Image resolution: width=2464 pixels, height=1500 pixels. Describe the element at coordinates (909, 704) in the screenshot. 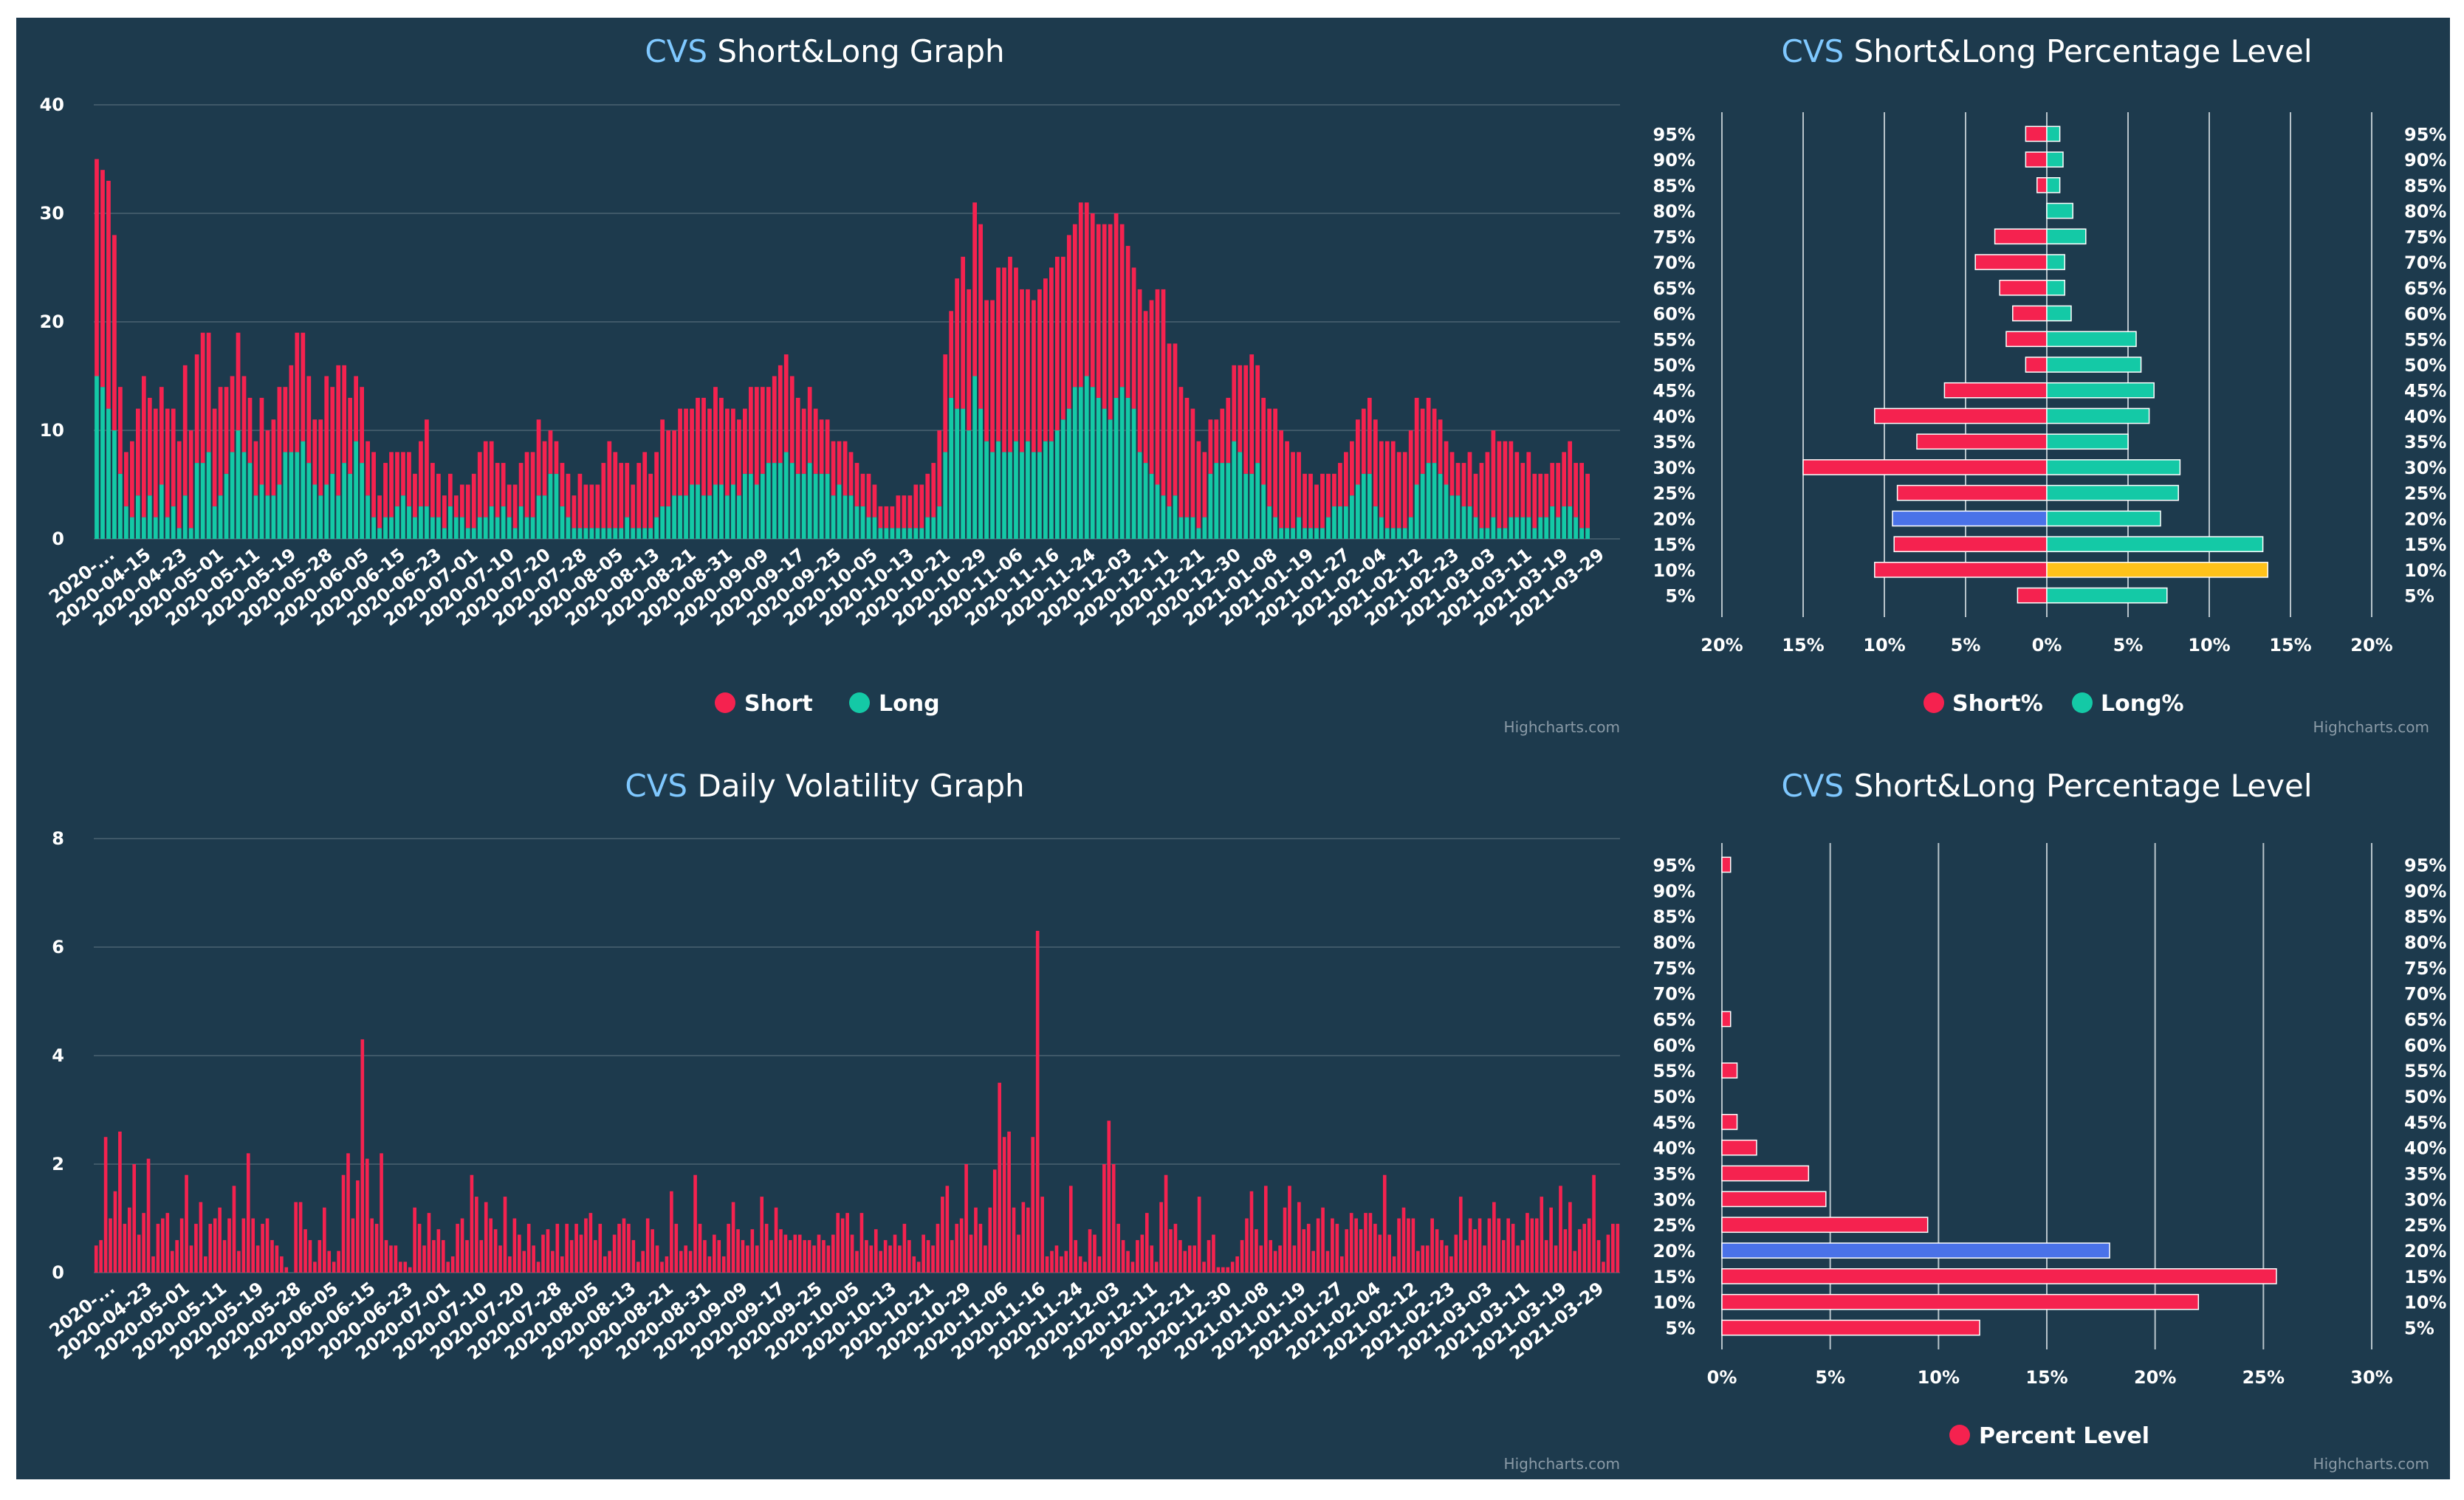

I see `legend-long-label: Long` at that location.